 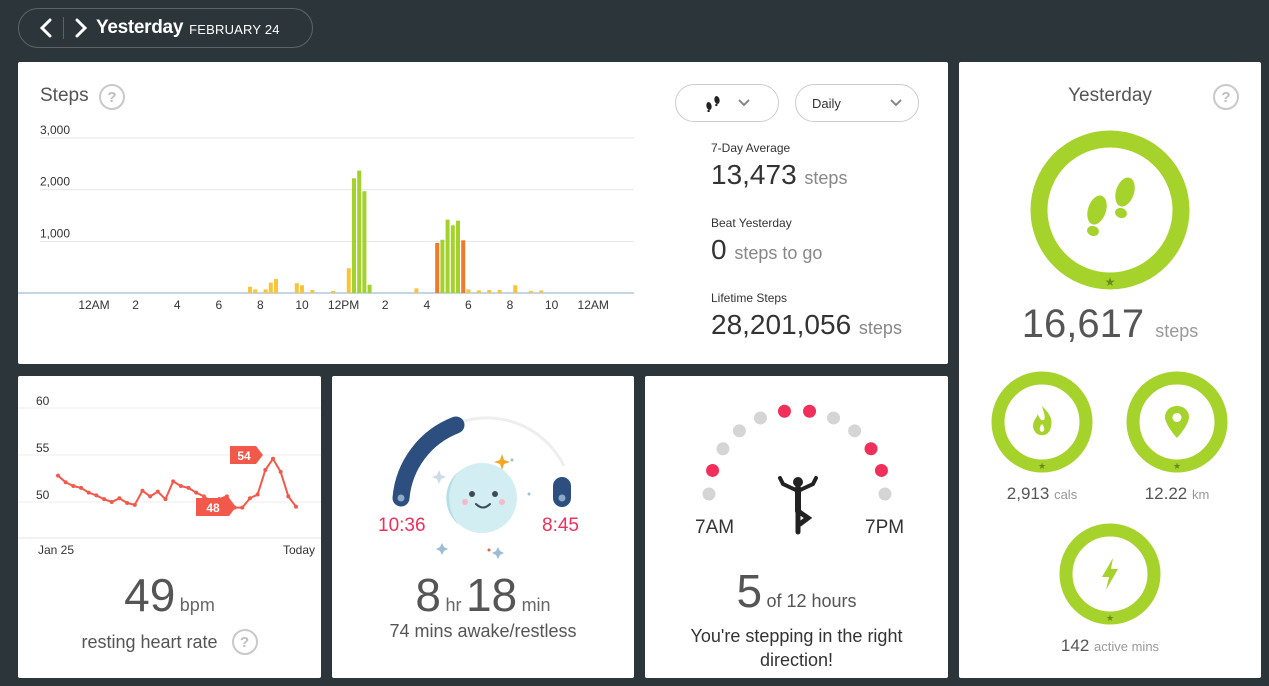 I want to click on steps-total-unit: steps, so click(x=1177, y=331).